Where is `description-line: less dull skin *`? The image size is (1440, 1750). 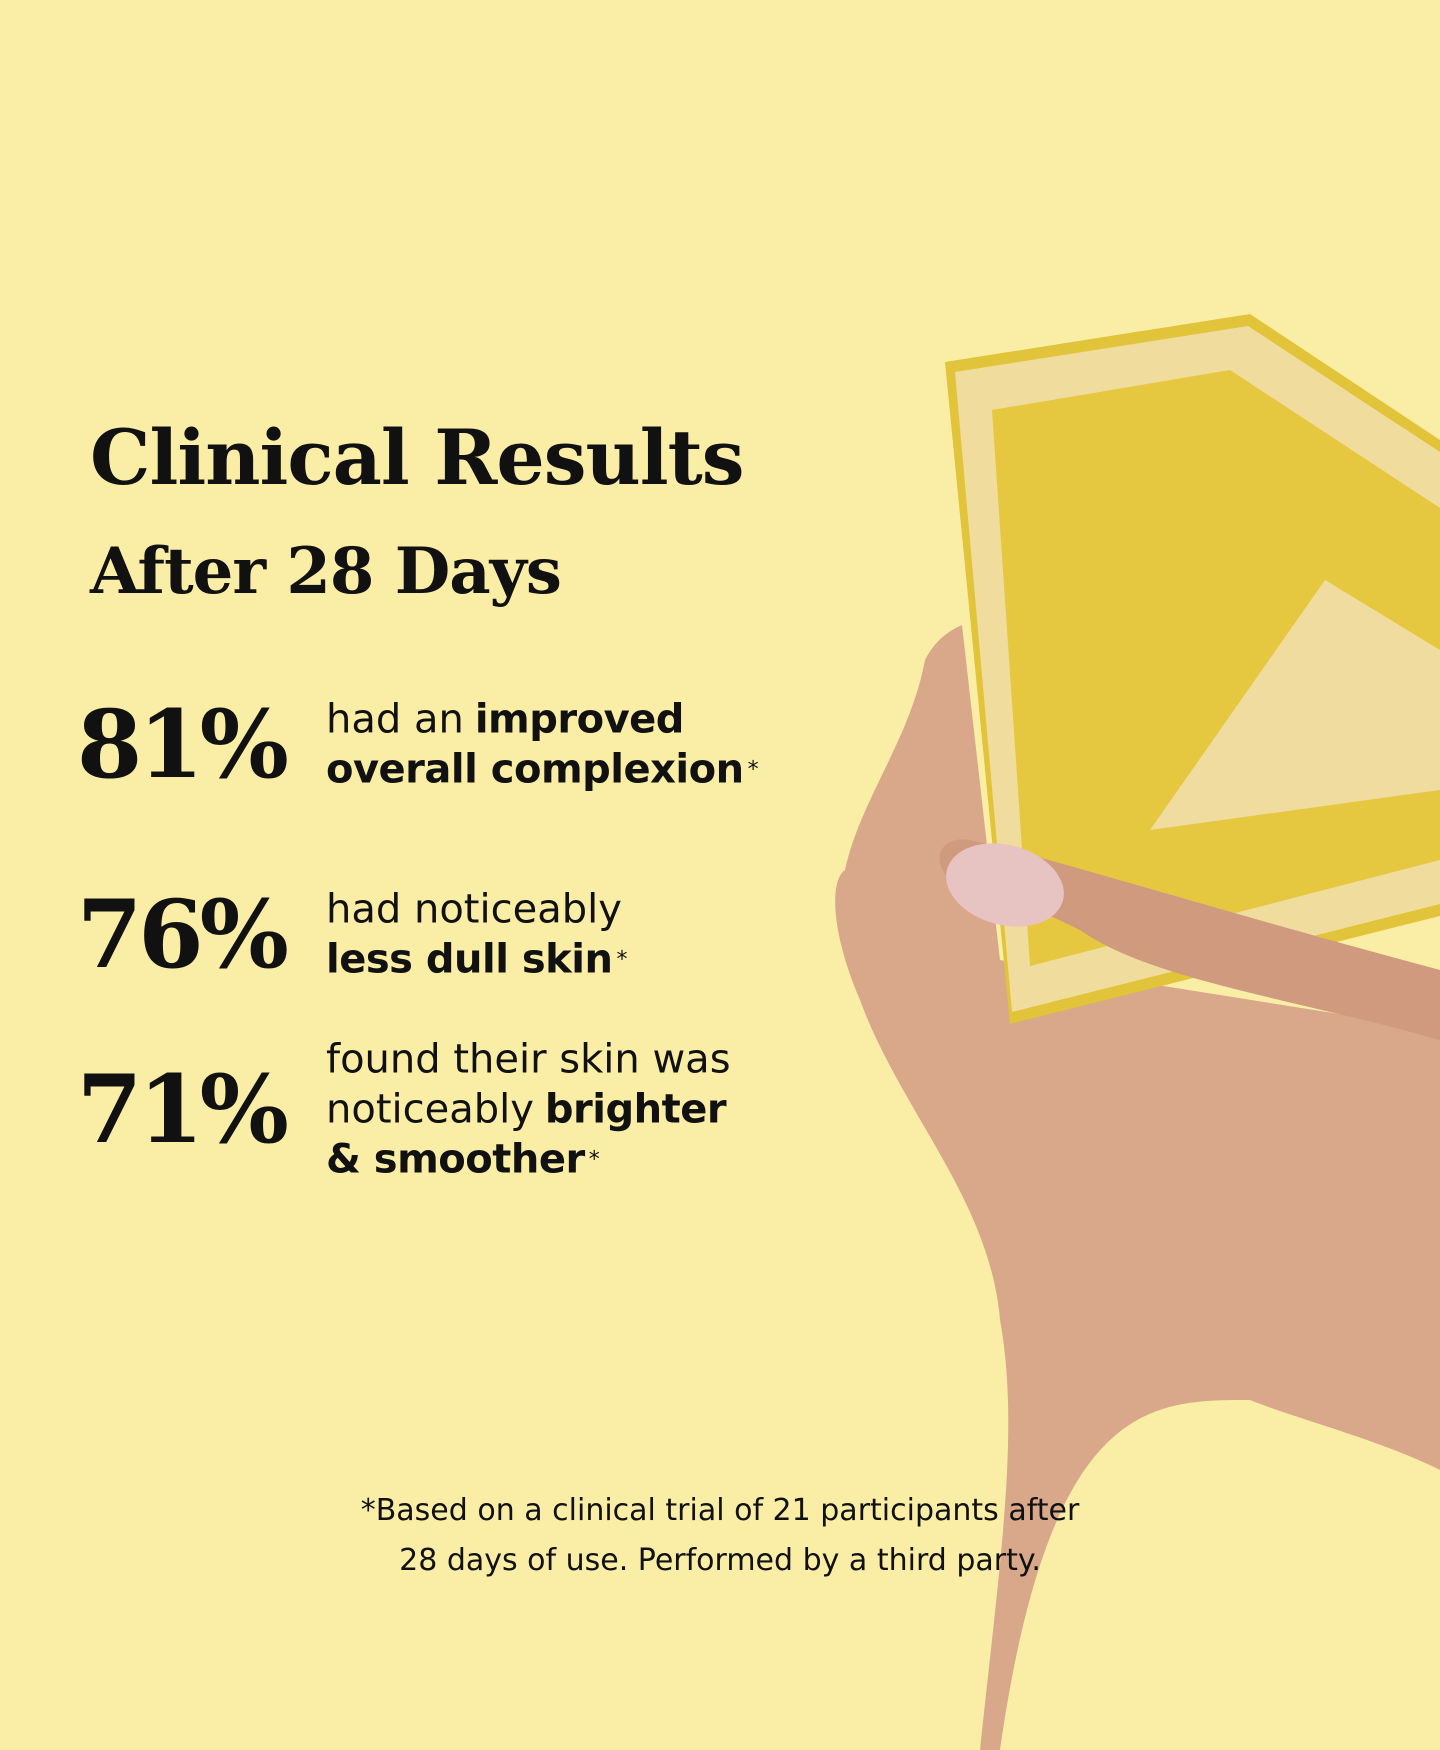 description-line: less dull skin * is located at coordinates (476, 960).